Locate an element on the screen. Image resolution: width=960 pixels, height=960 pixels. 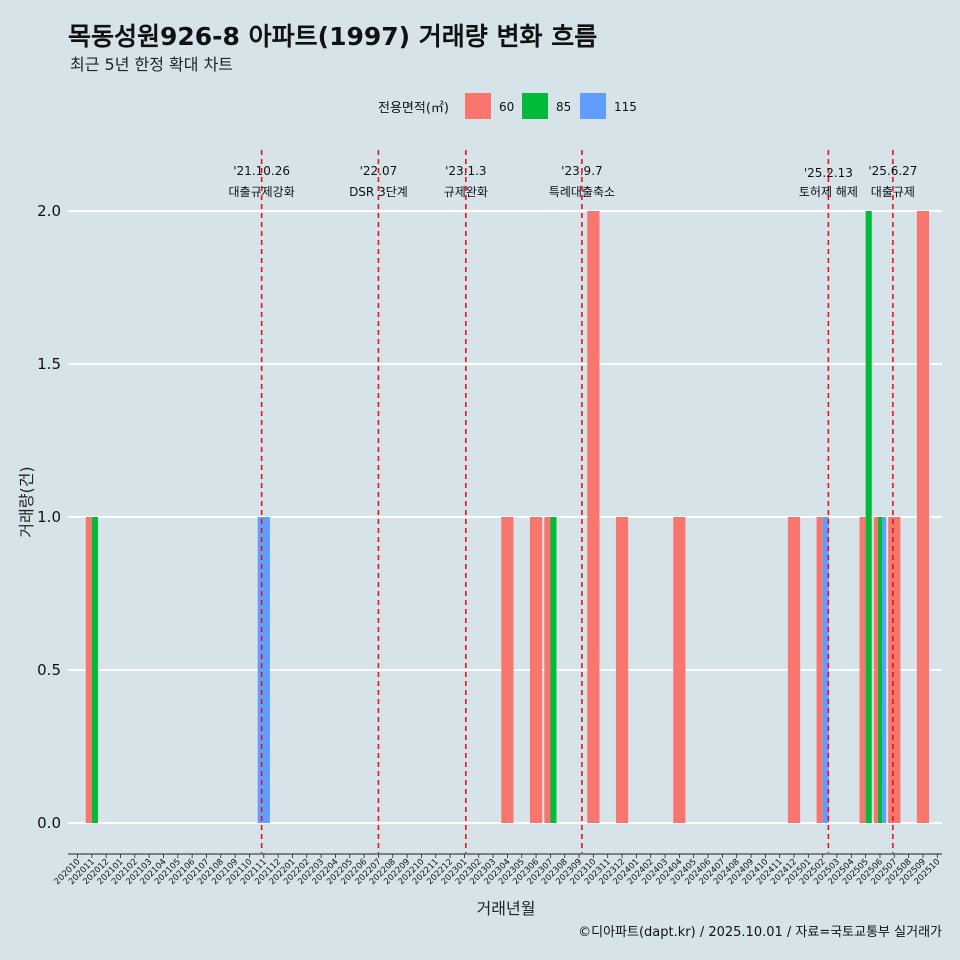
y-tick-label: 0.0 is located at coordinates (49, 823).